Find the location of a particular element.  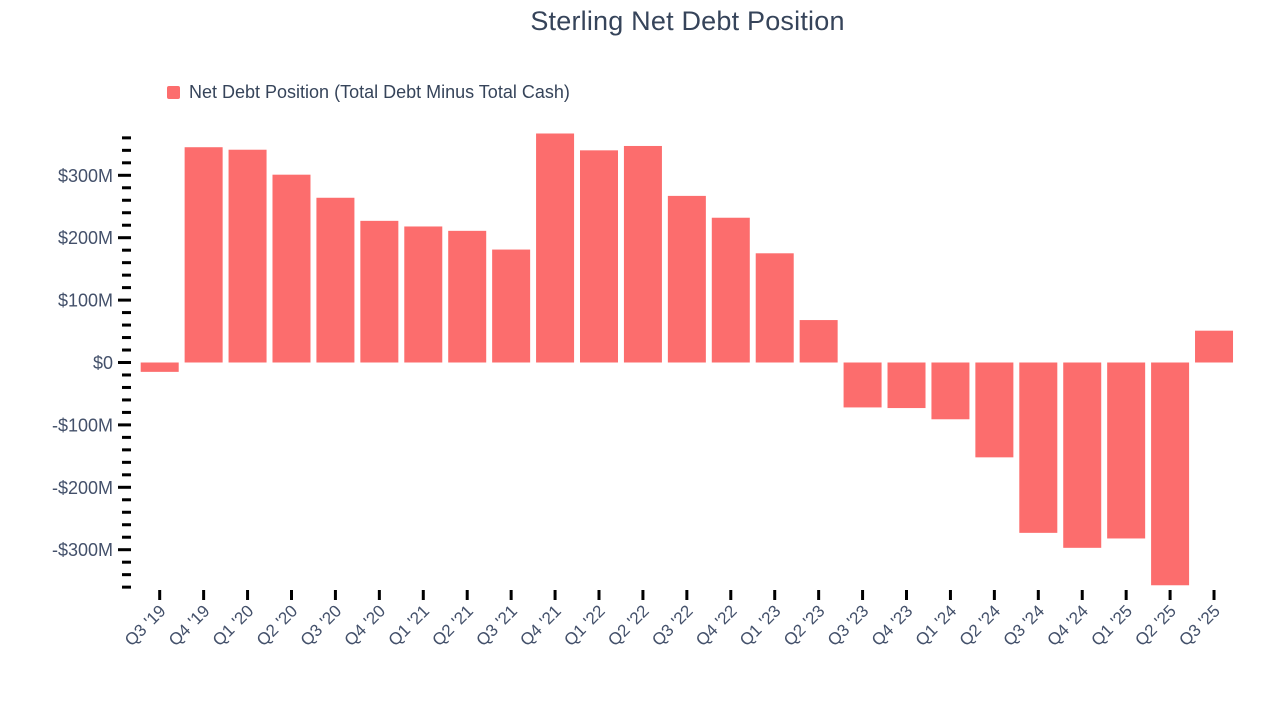

x-axis-tick-label: Q2 '25 is located at coordinates (1155, 625).